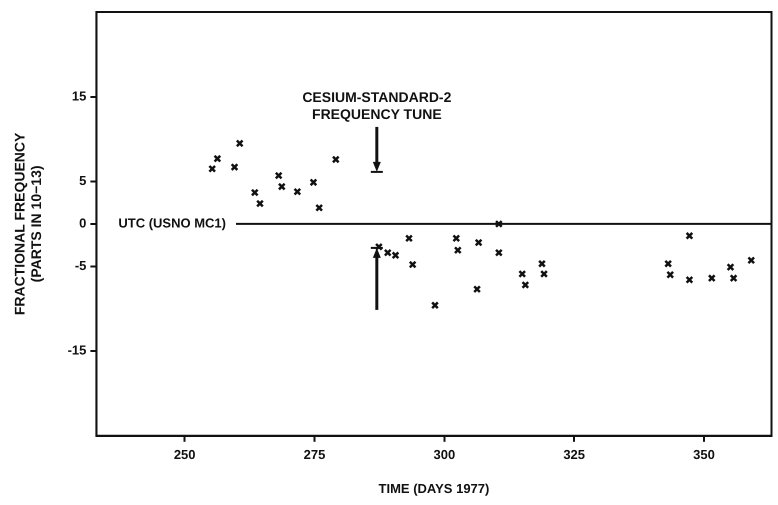 This screenshot has height=505, width=778. Describe the element at coordinates (315, 454) in the screenshot. I see `x-tick-label: 275` at that location.